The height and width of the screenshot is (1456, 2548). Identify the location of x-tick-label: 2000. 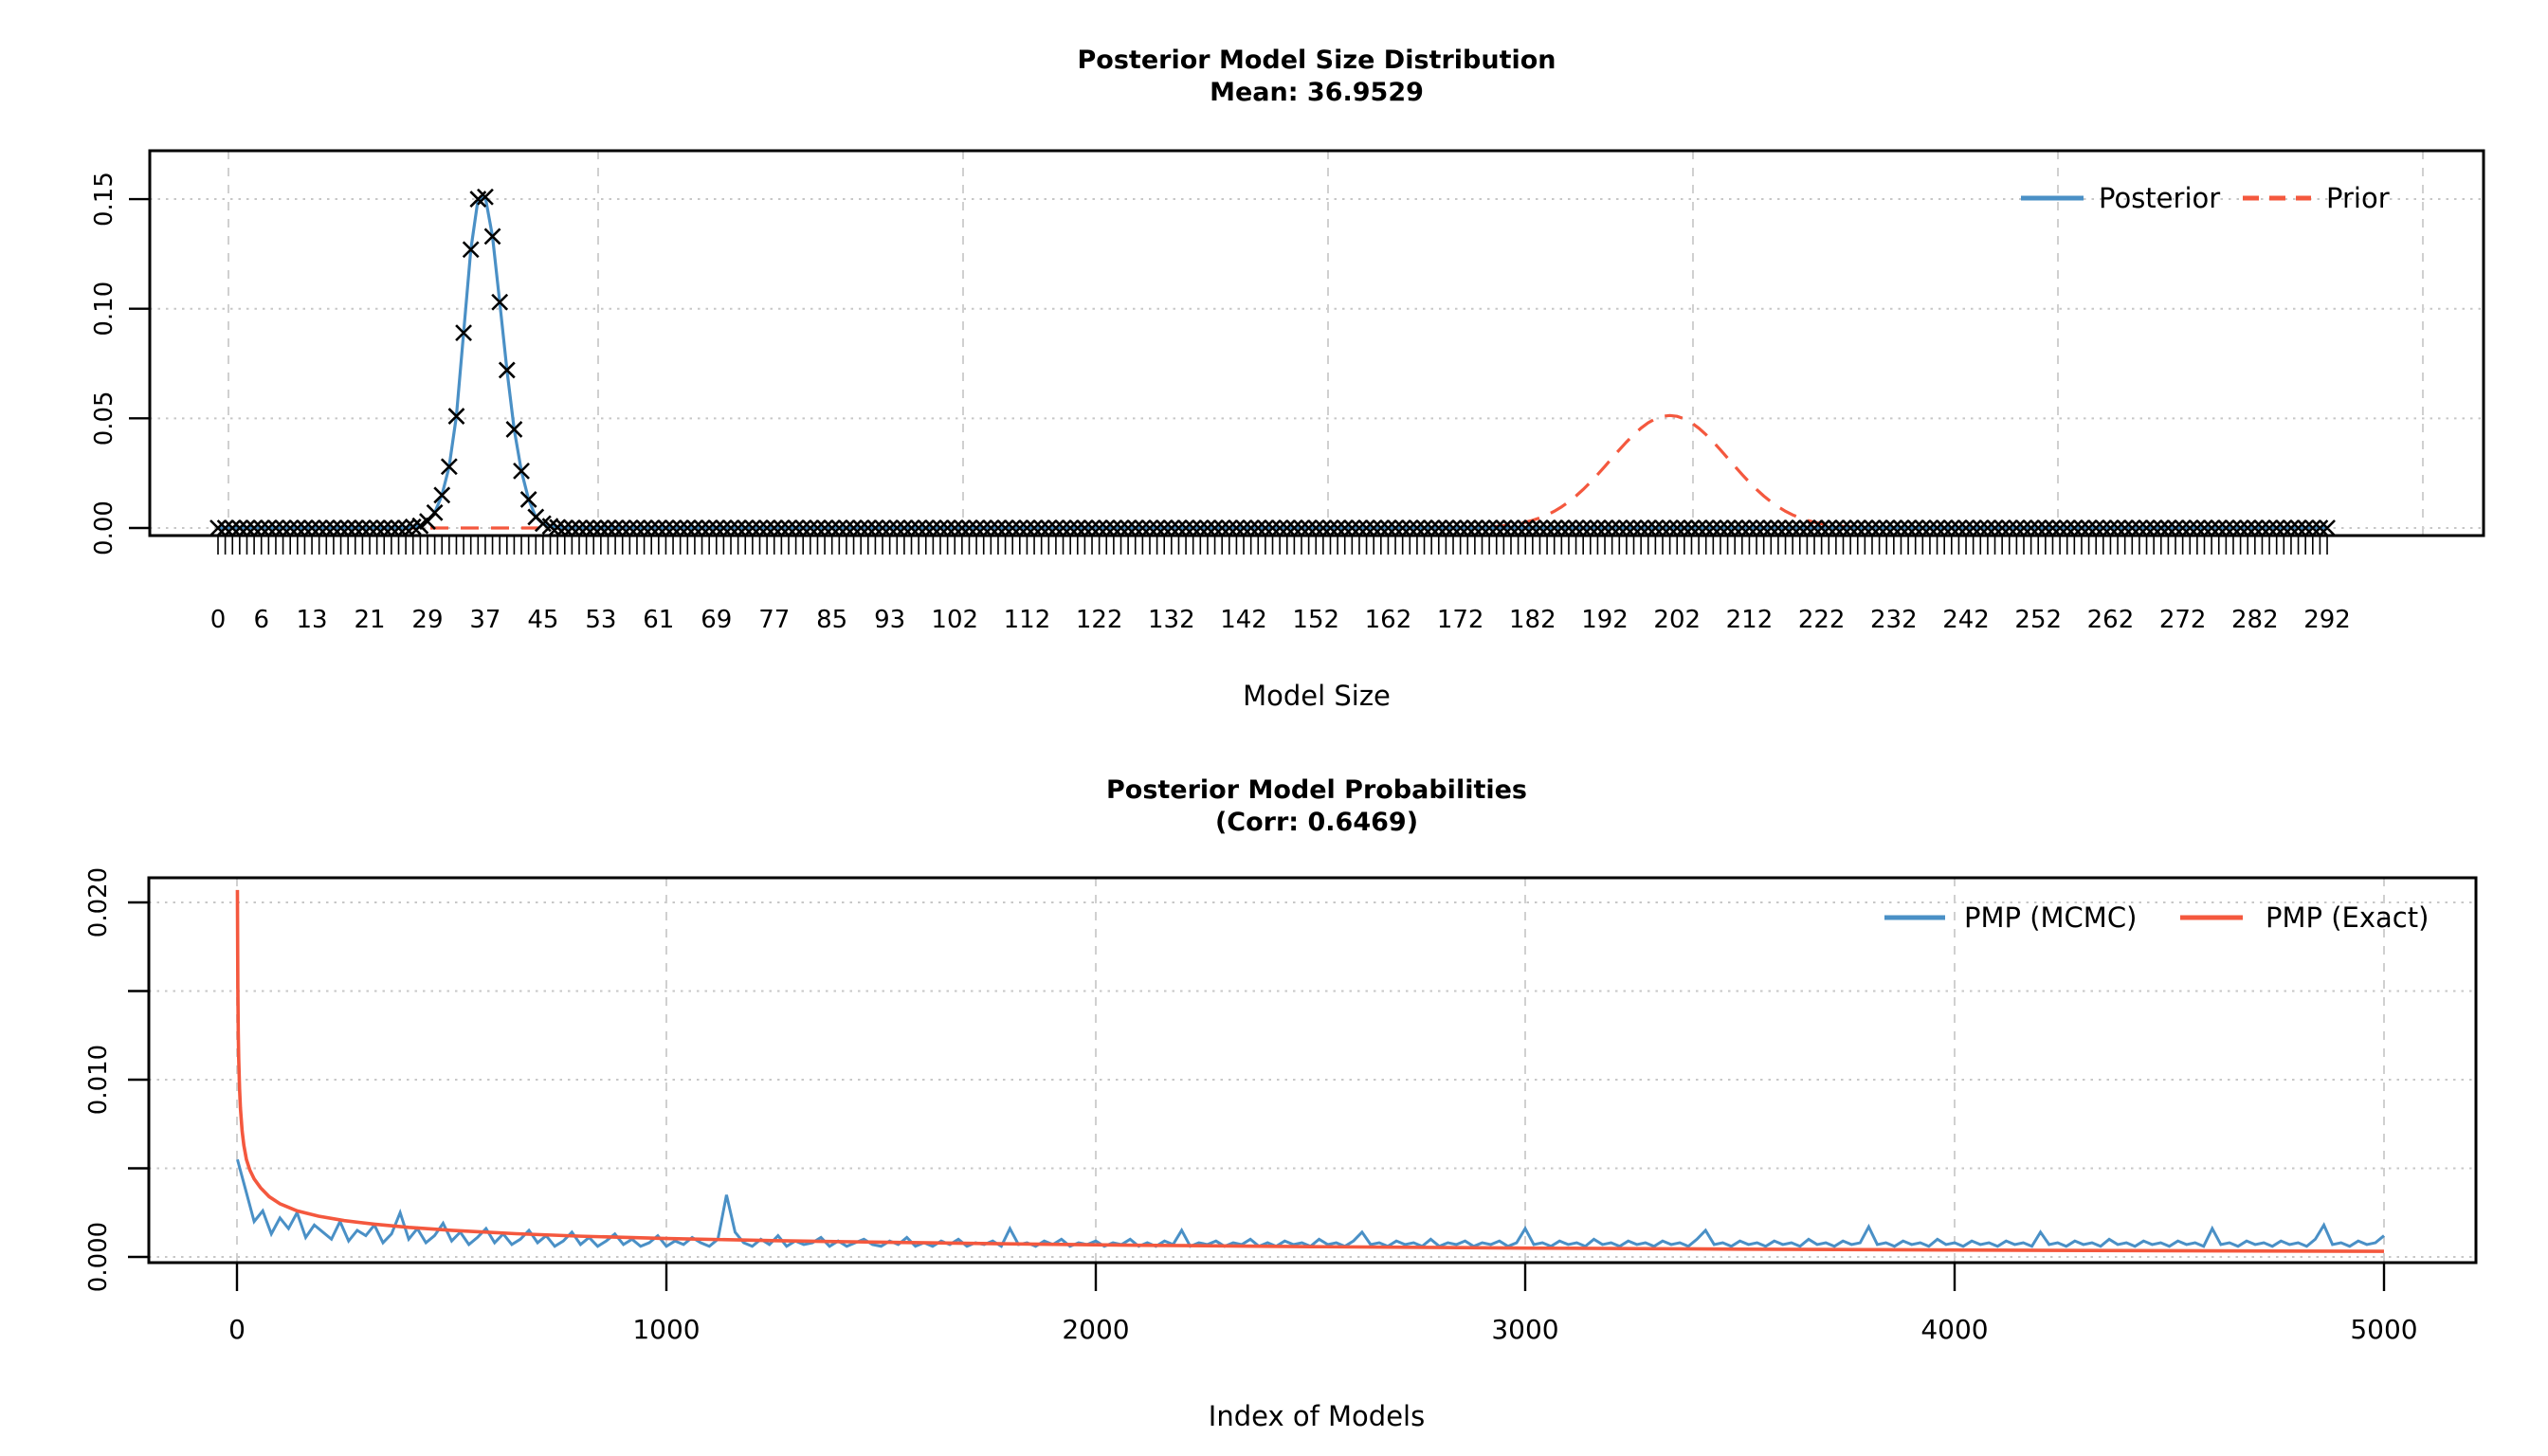
(1095, 1329).